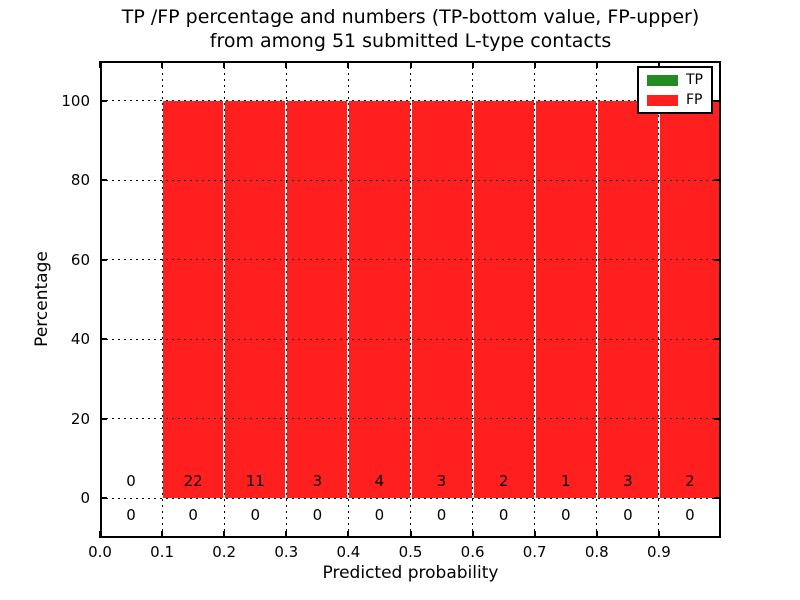  I want to click on left-spine, so click(101, 299).